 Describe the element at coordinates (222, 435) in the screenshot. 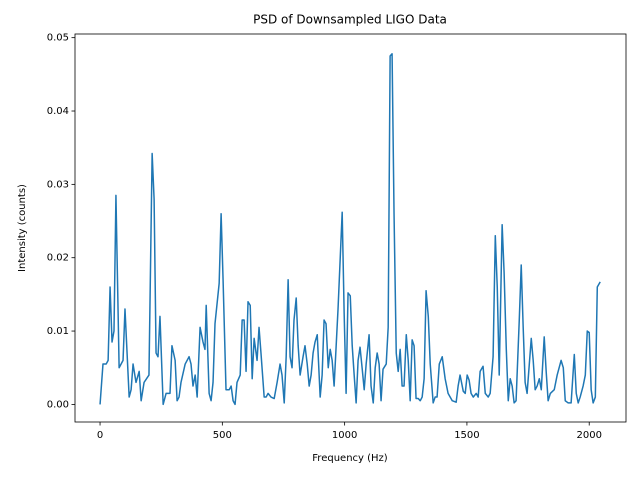

I see `x-tick-label: 500` at that location.